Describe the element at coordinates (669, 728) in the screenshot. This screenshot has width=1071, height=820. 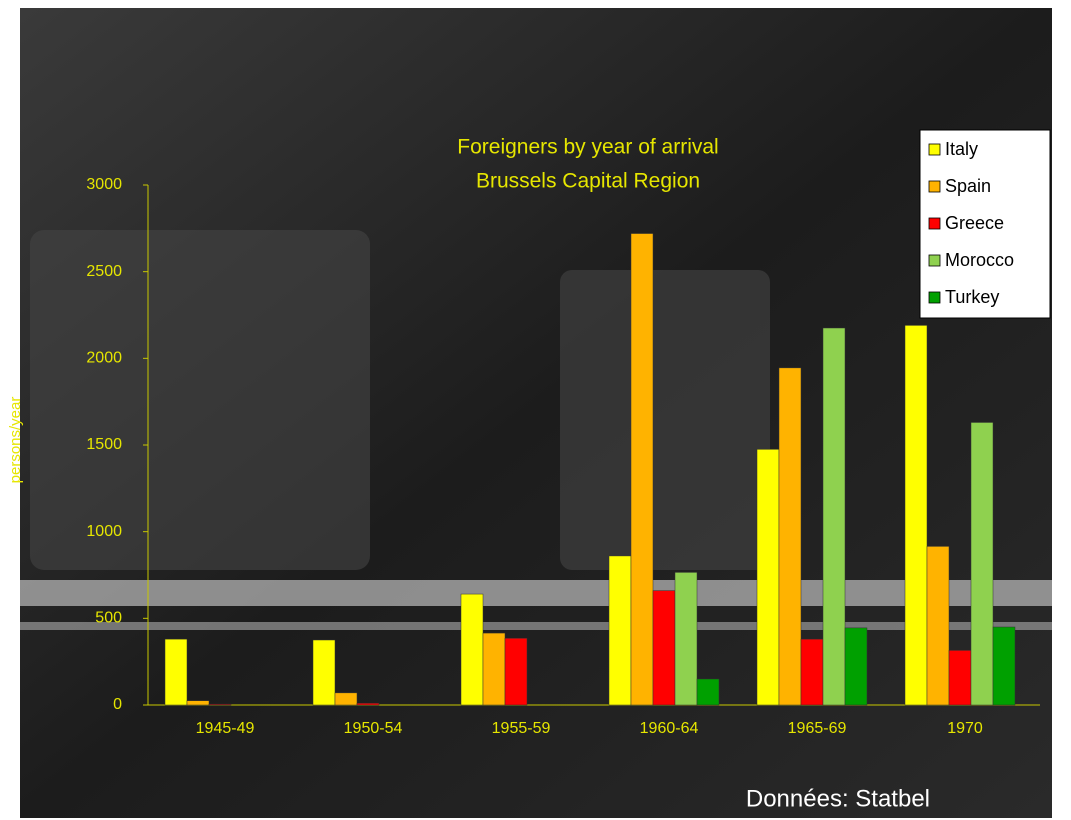
I see `x-tick-label: 1960-64` at that location.